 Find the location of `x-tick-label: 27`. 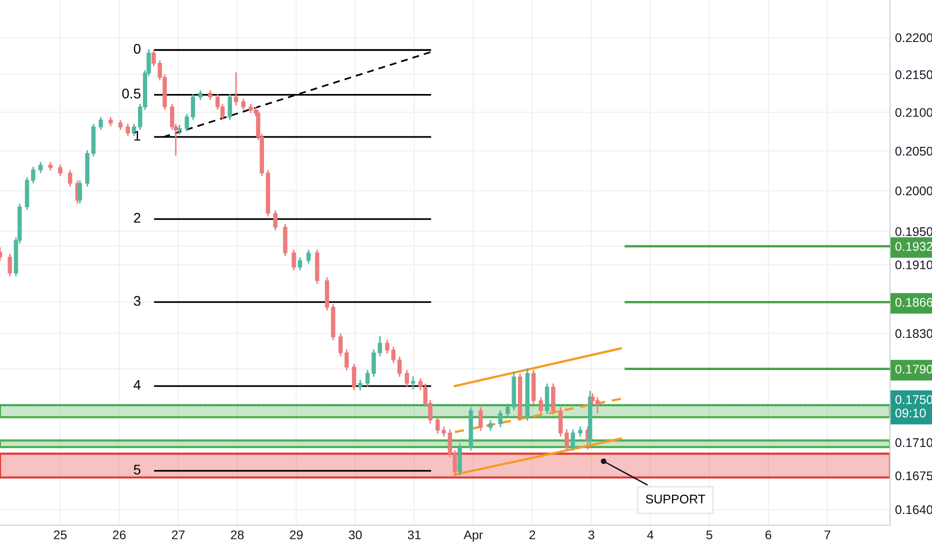

x-tick-label: 27 is located at coordinates (178, 535).